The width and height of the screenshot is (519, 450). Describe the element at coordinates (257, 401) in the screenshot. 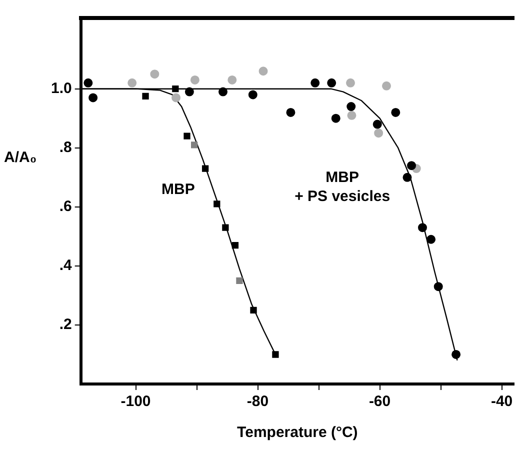

I see `x-tick-label: -80` at that location.